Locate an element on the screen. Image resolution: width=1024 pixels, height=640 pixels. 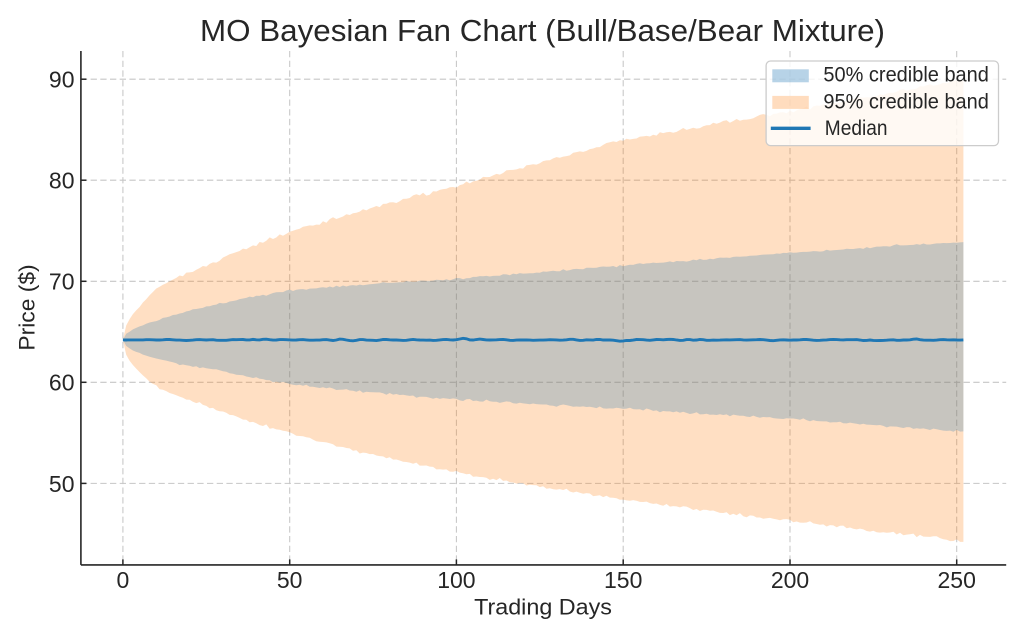
svg-text: 90 is located at coordinates (62, 80).